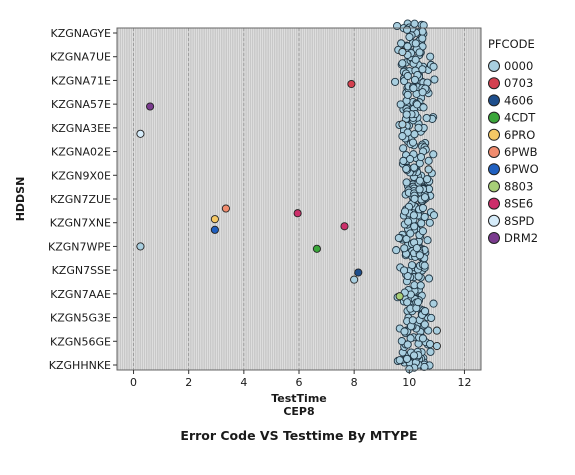 Image resolution: width=575 pixels, height=475 pixels. Describe the element at coordinates (80, 57) in the screenshot. I see `y-tick-label: KZGNA7UE` at that location.